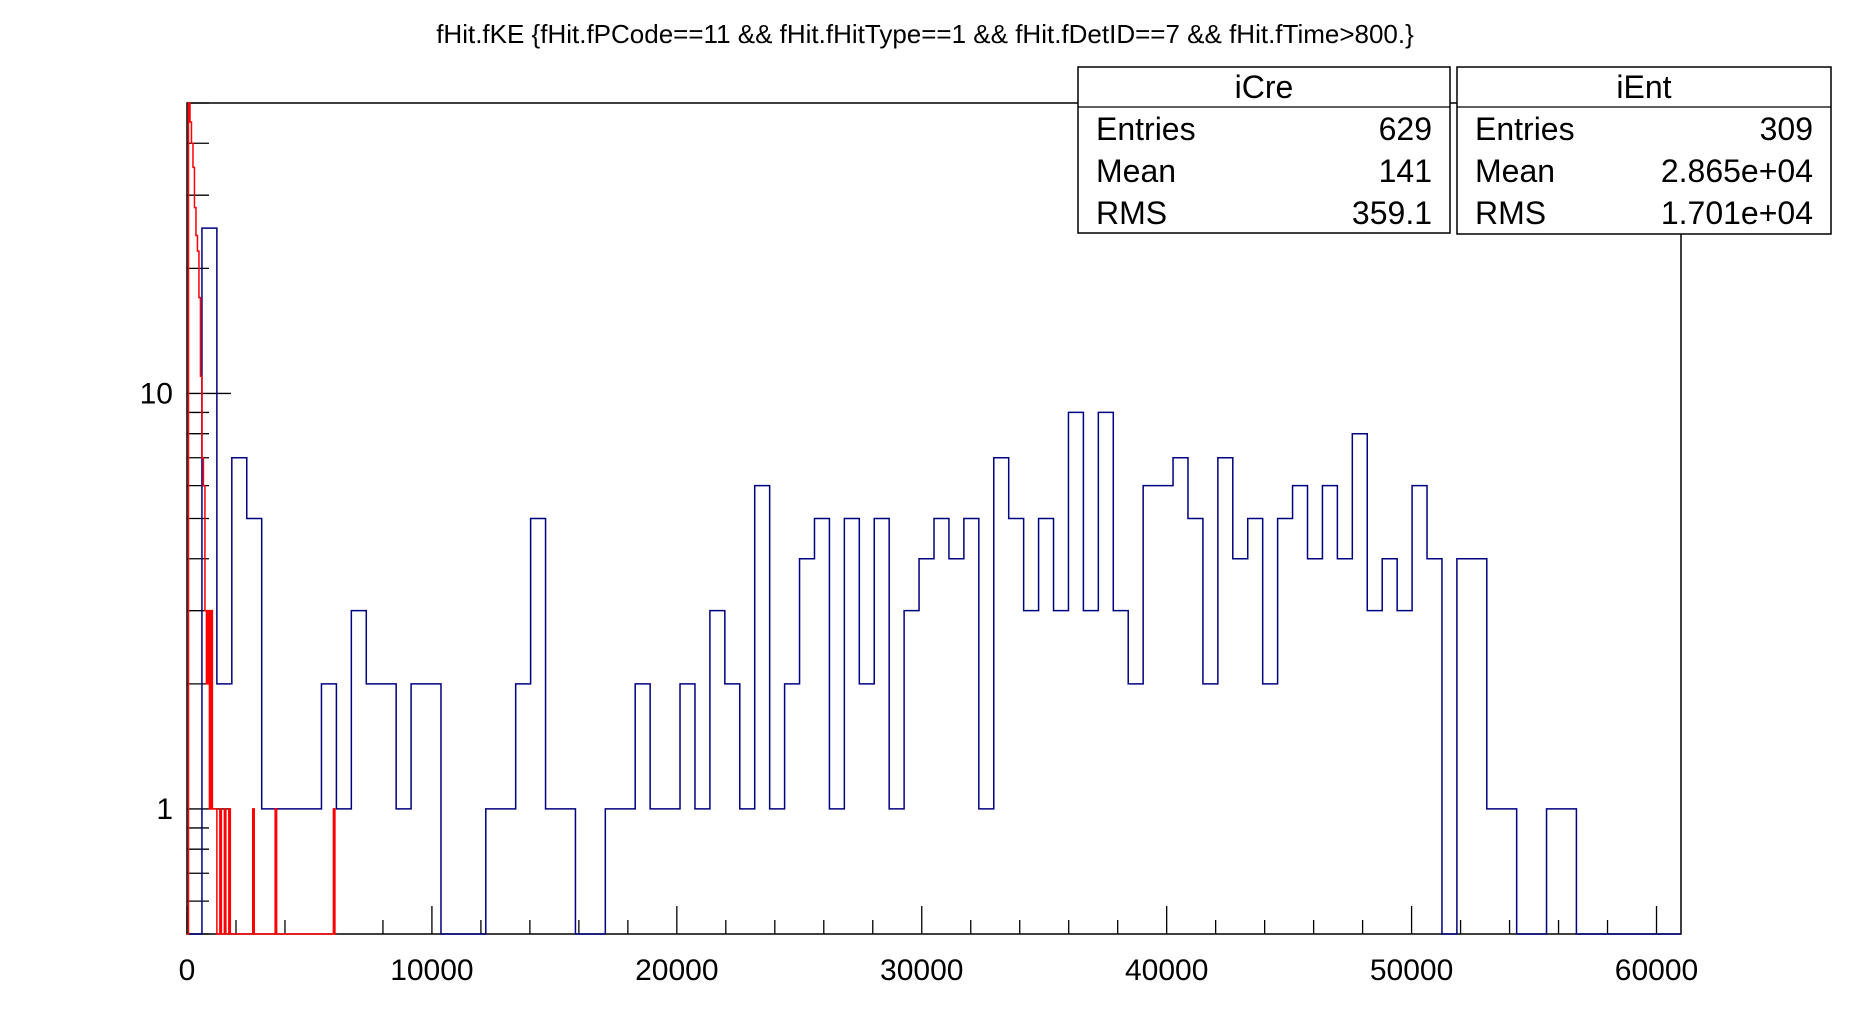 The height and width of the screenshot is (1033, 1851). I want to click on x-tick-label: 30000, so click(921, 970).